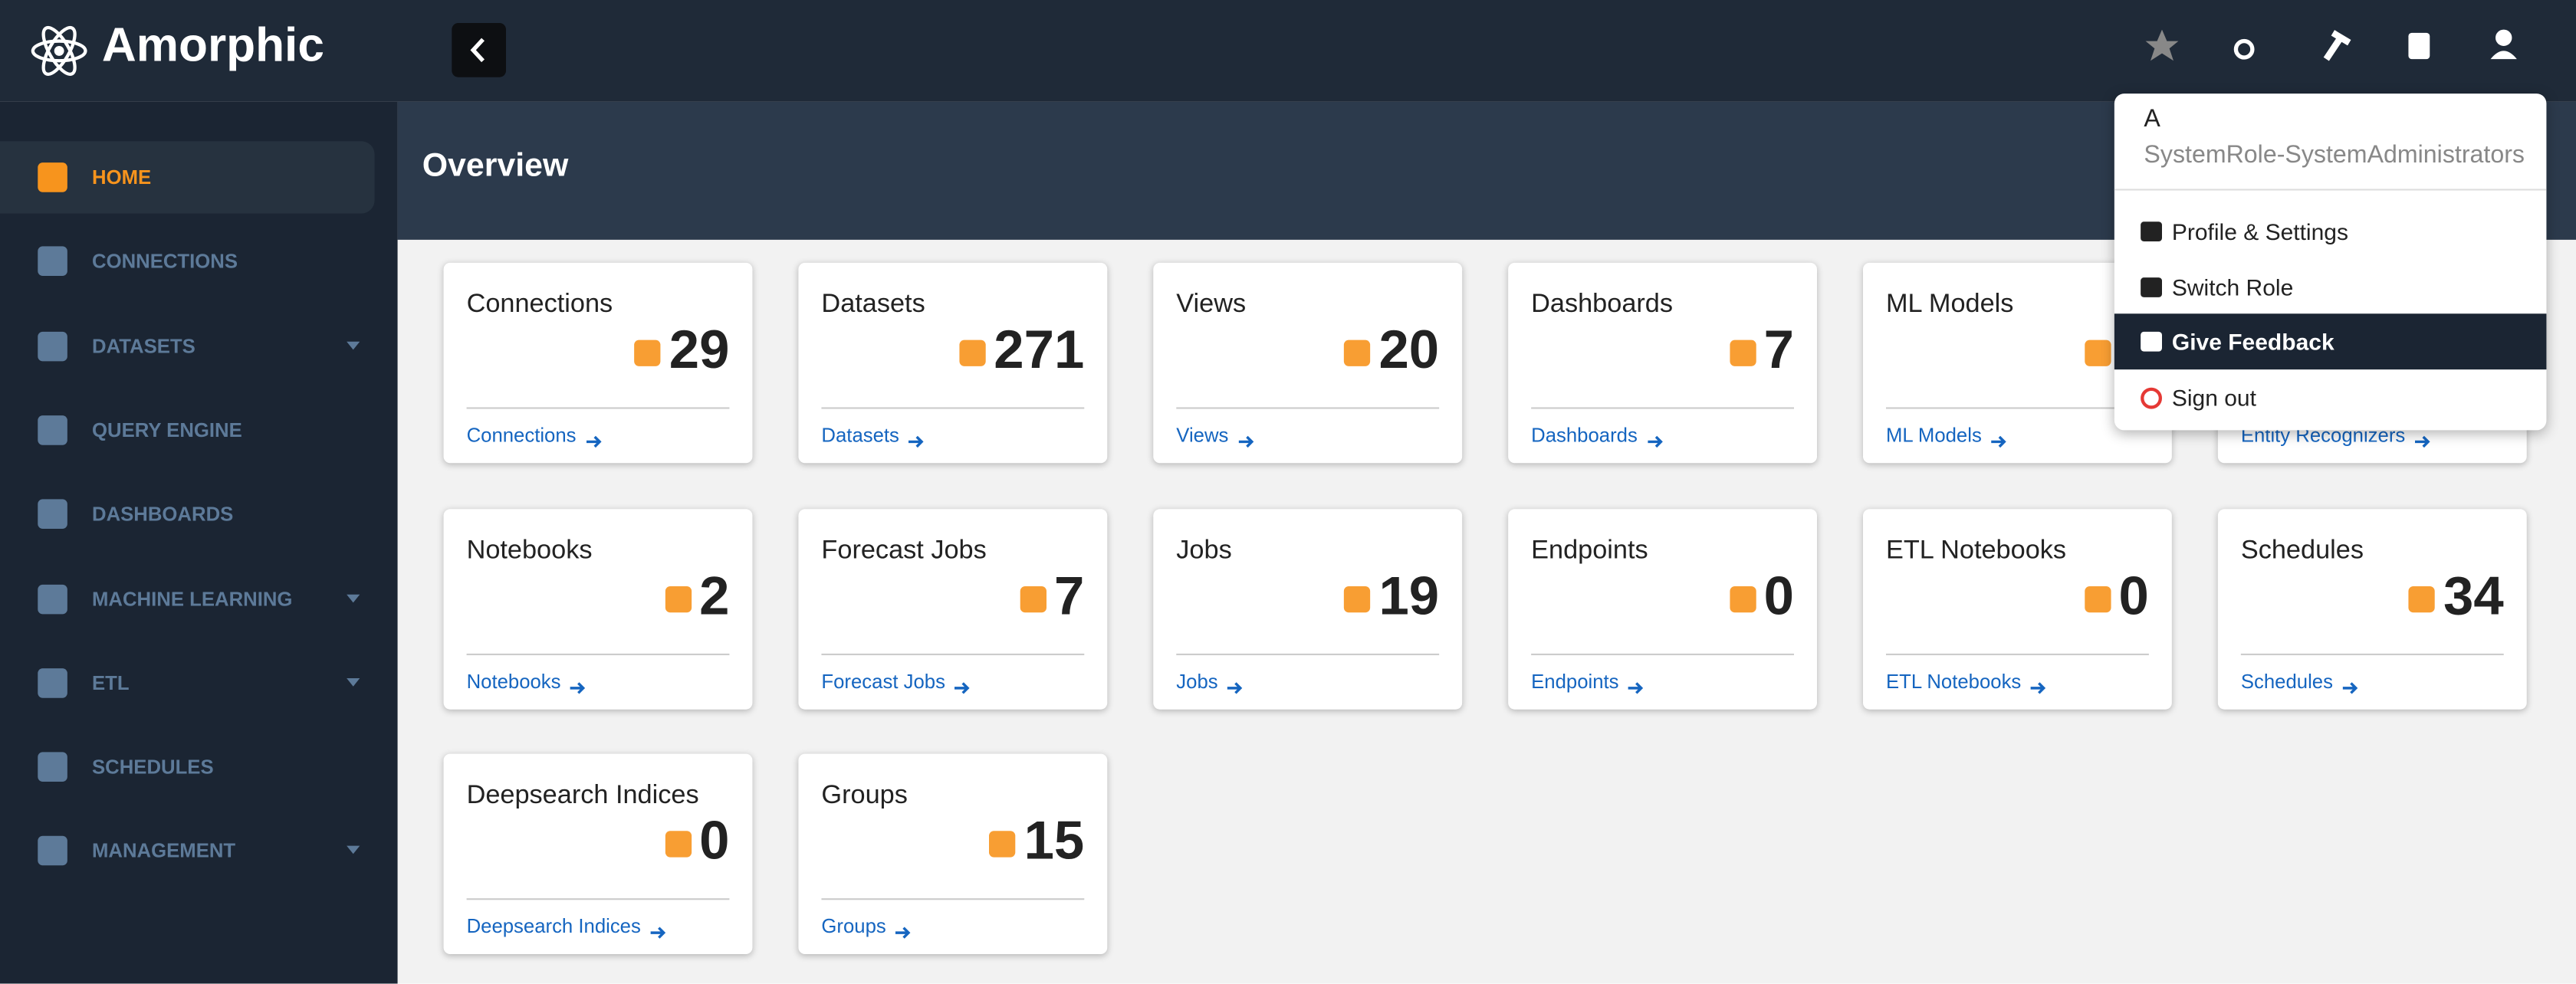 The image size is (2576, 984). I want to click on menu-item: Profile & Settings, so click(2330, 232).